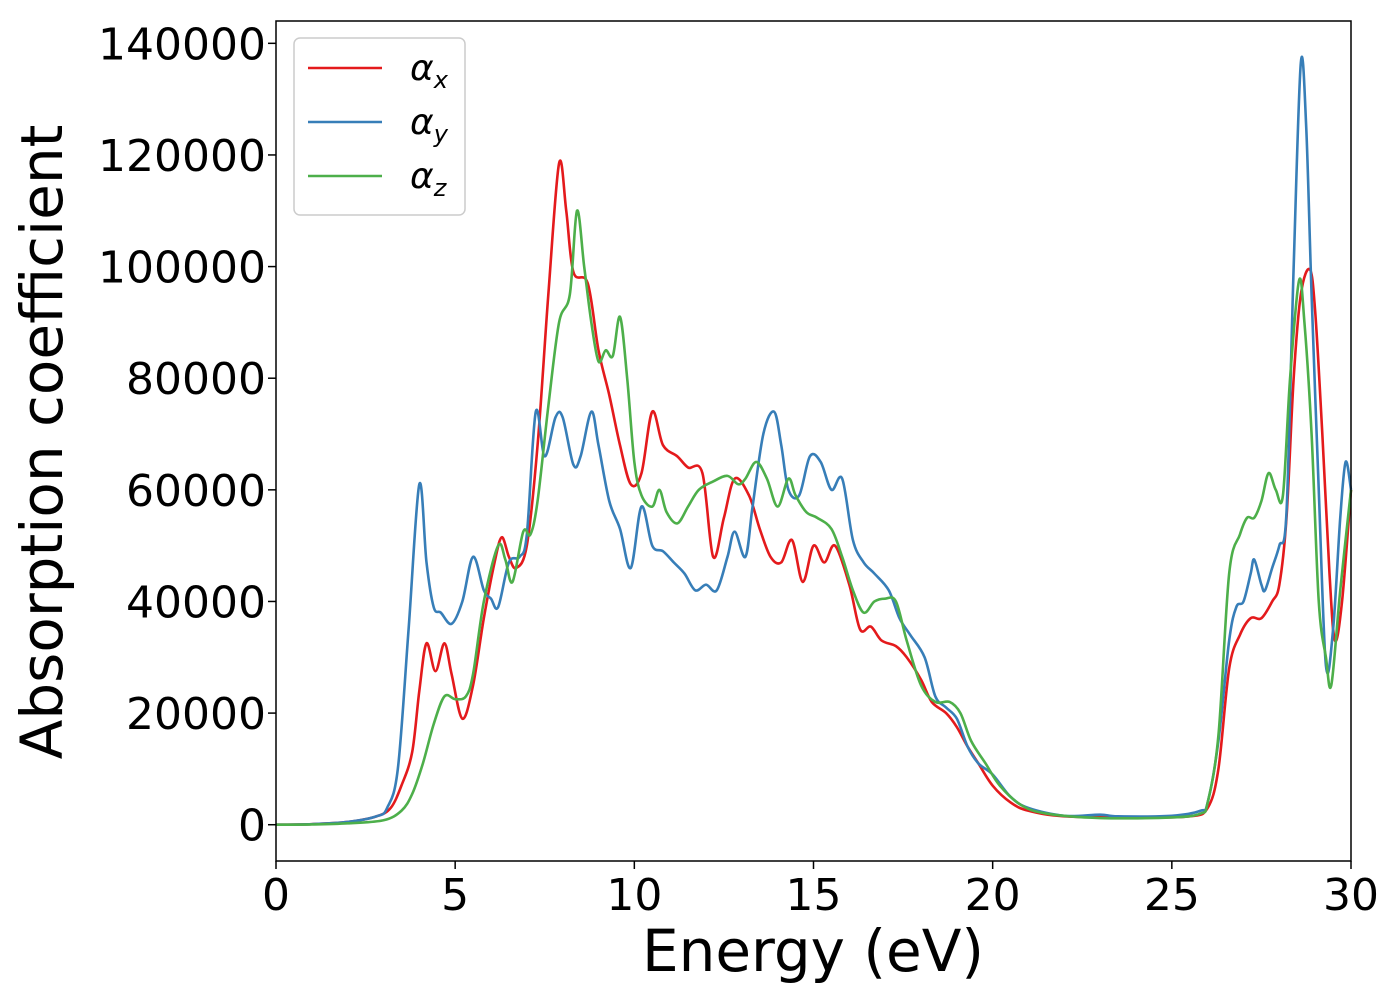  What do you see at coordinates (814, 895) in the screenshot?
I see `x-tick-label: 15` at bounding box center [814, 895].